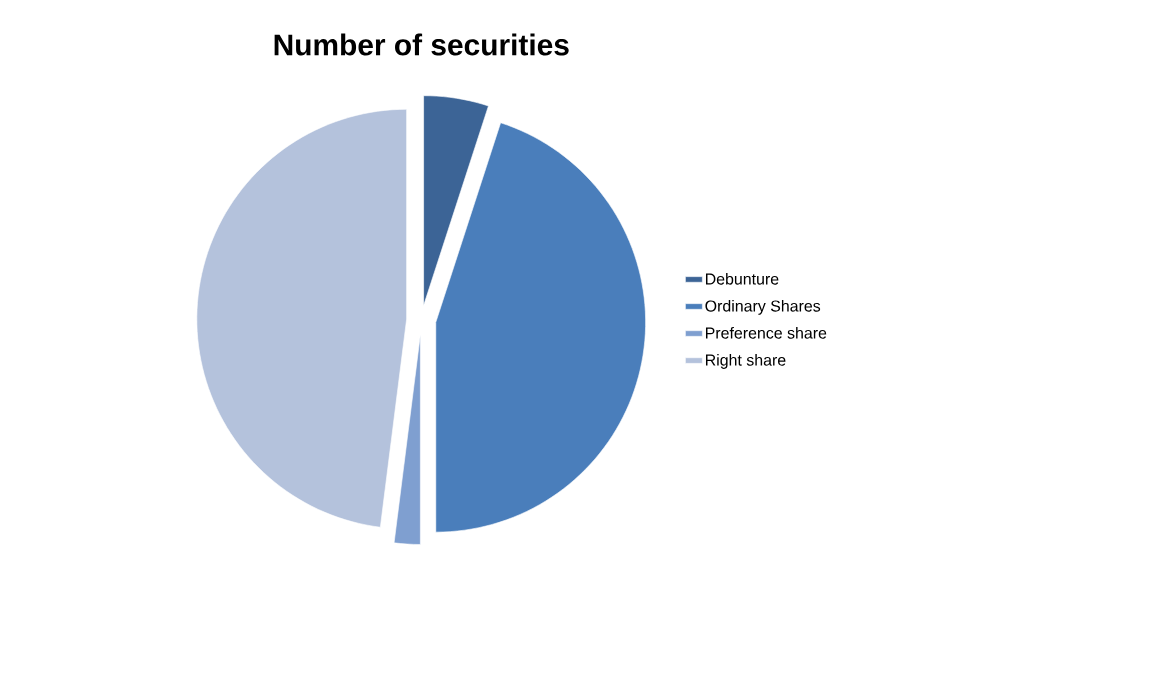  What do you see at coordinates (763, 307) in the screenshot?
I see `legend-label: Ordinary Shares` at bounding box center [763, 307].